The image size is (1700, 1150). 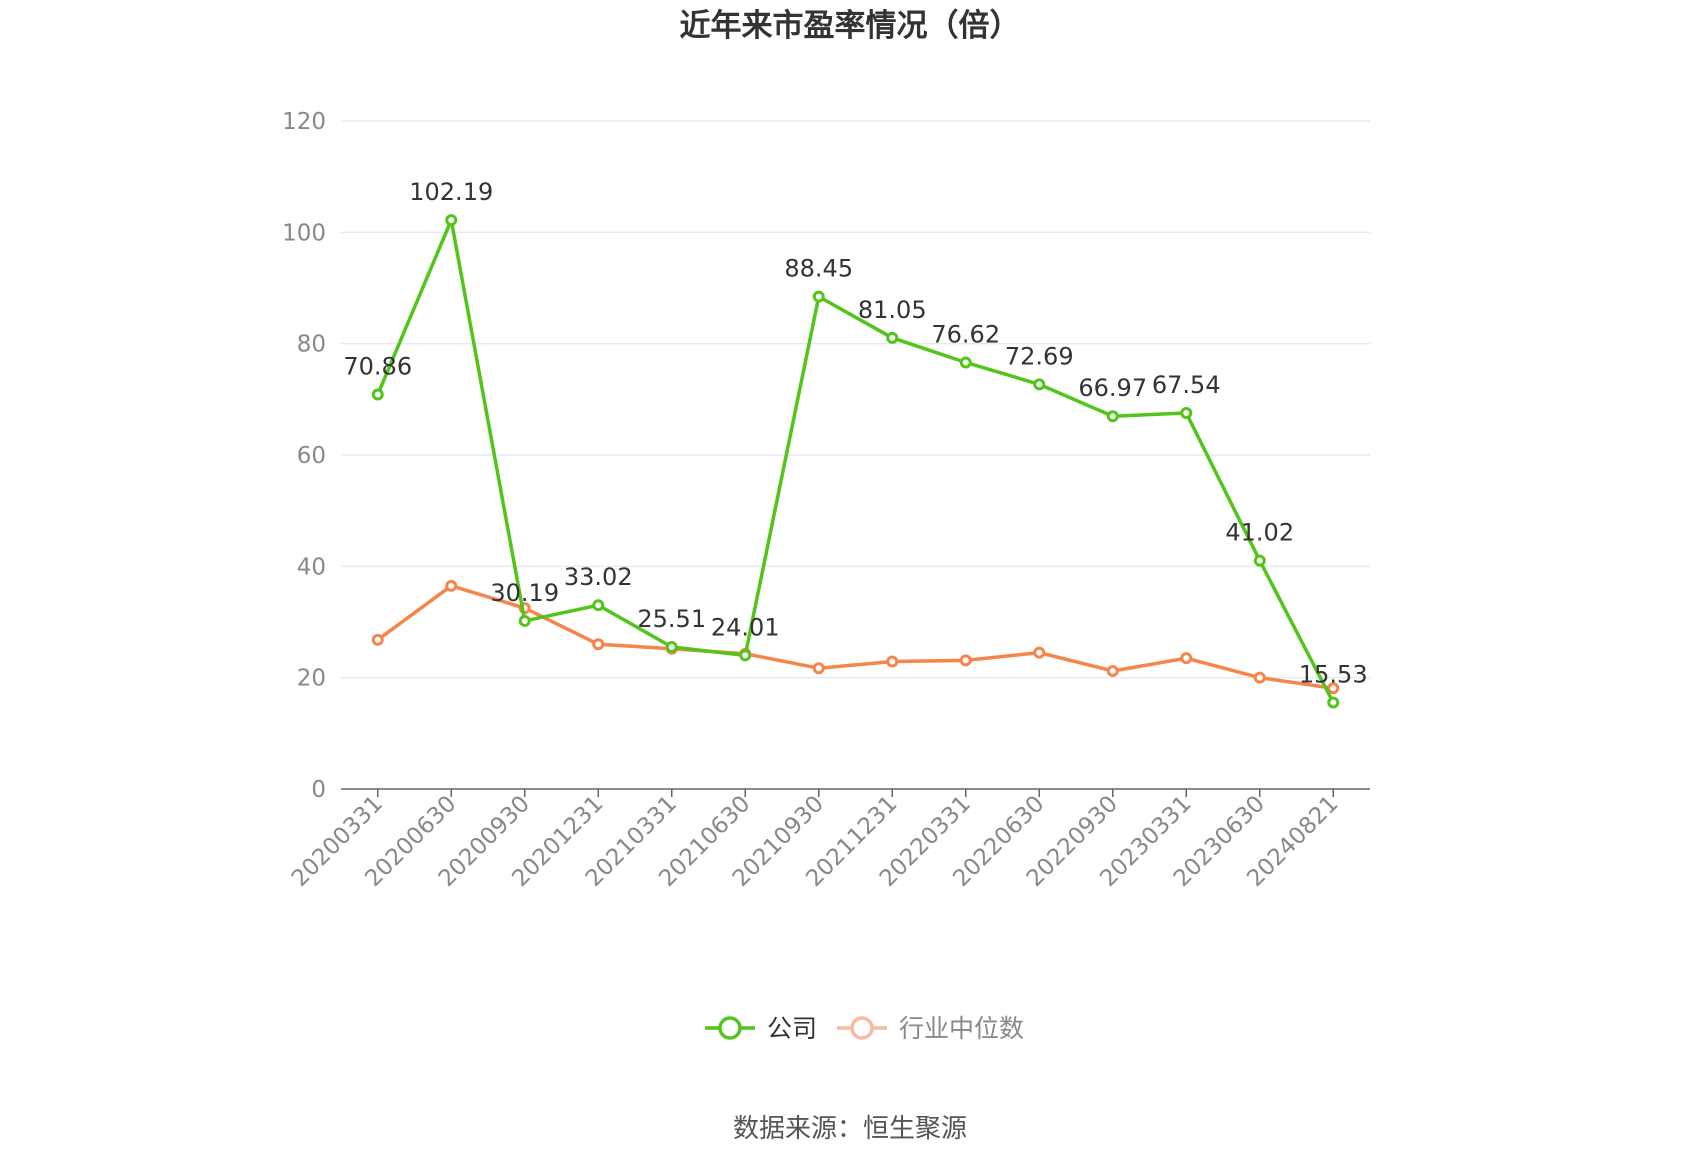 I want to click on y-axis-ticks: 0 20 40 60 80 100 120, so click(x=304, y=456).